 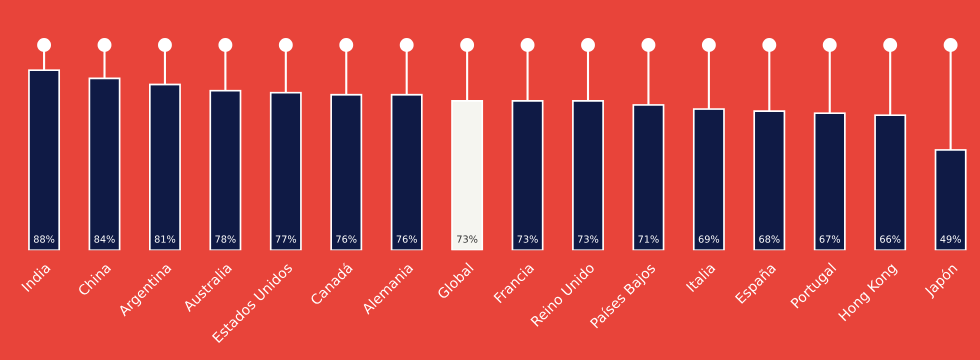 What do you see at coordinates (950, 239) in the screenshot?
I see `data-label: 49%` at bounding box center [950, 239].